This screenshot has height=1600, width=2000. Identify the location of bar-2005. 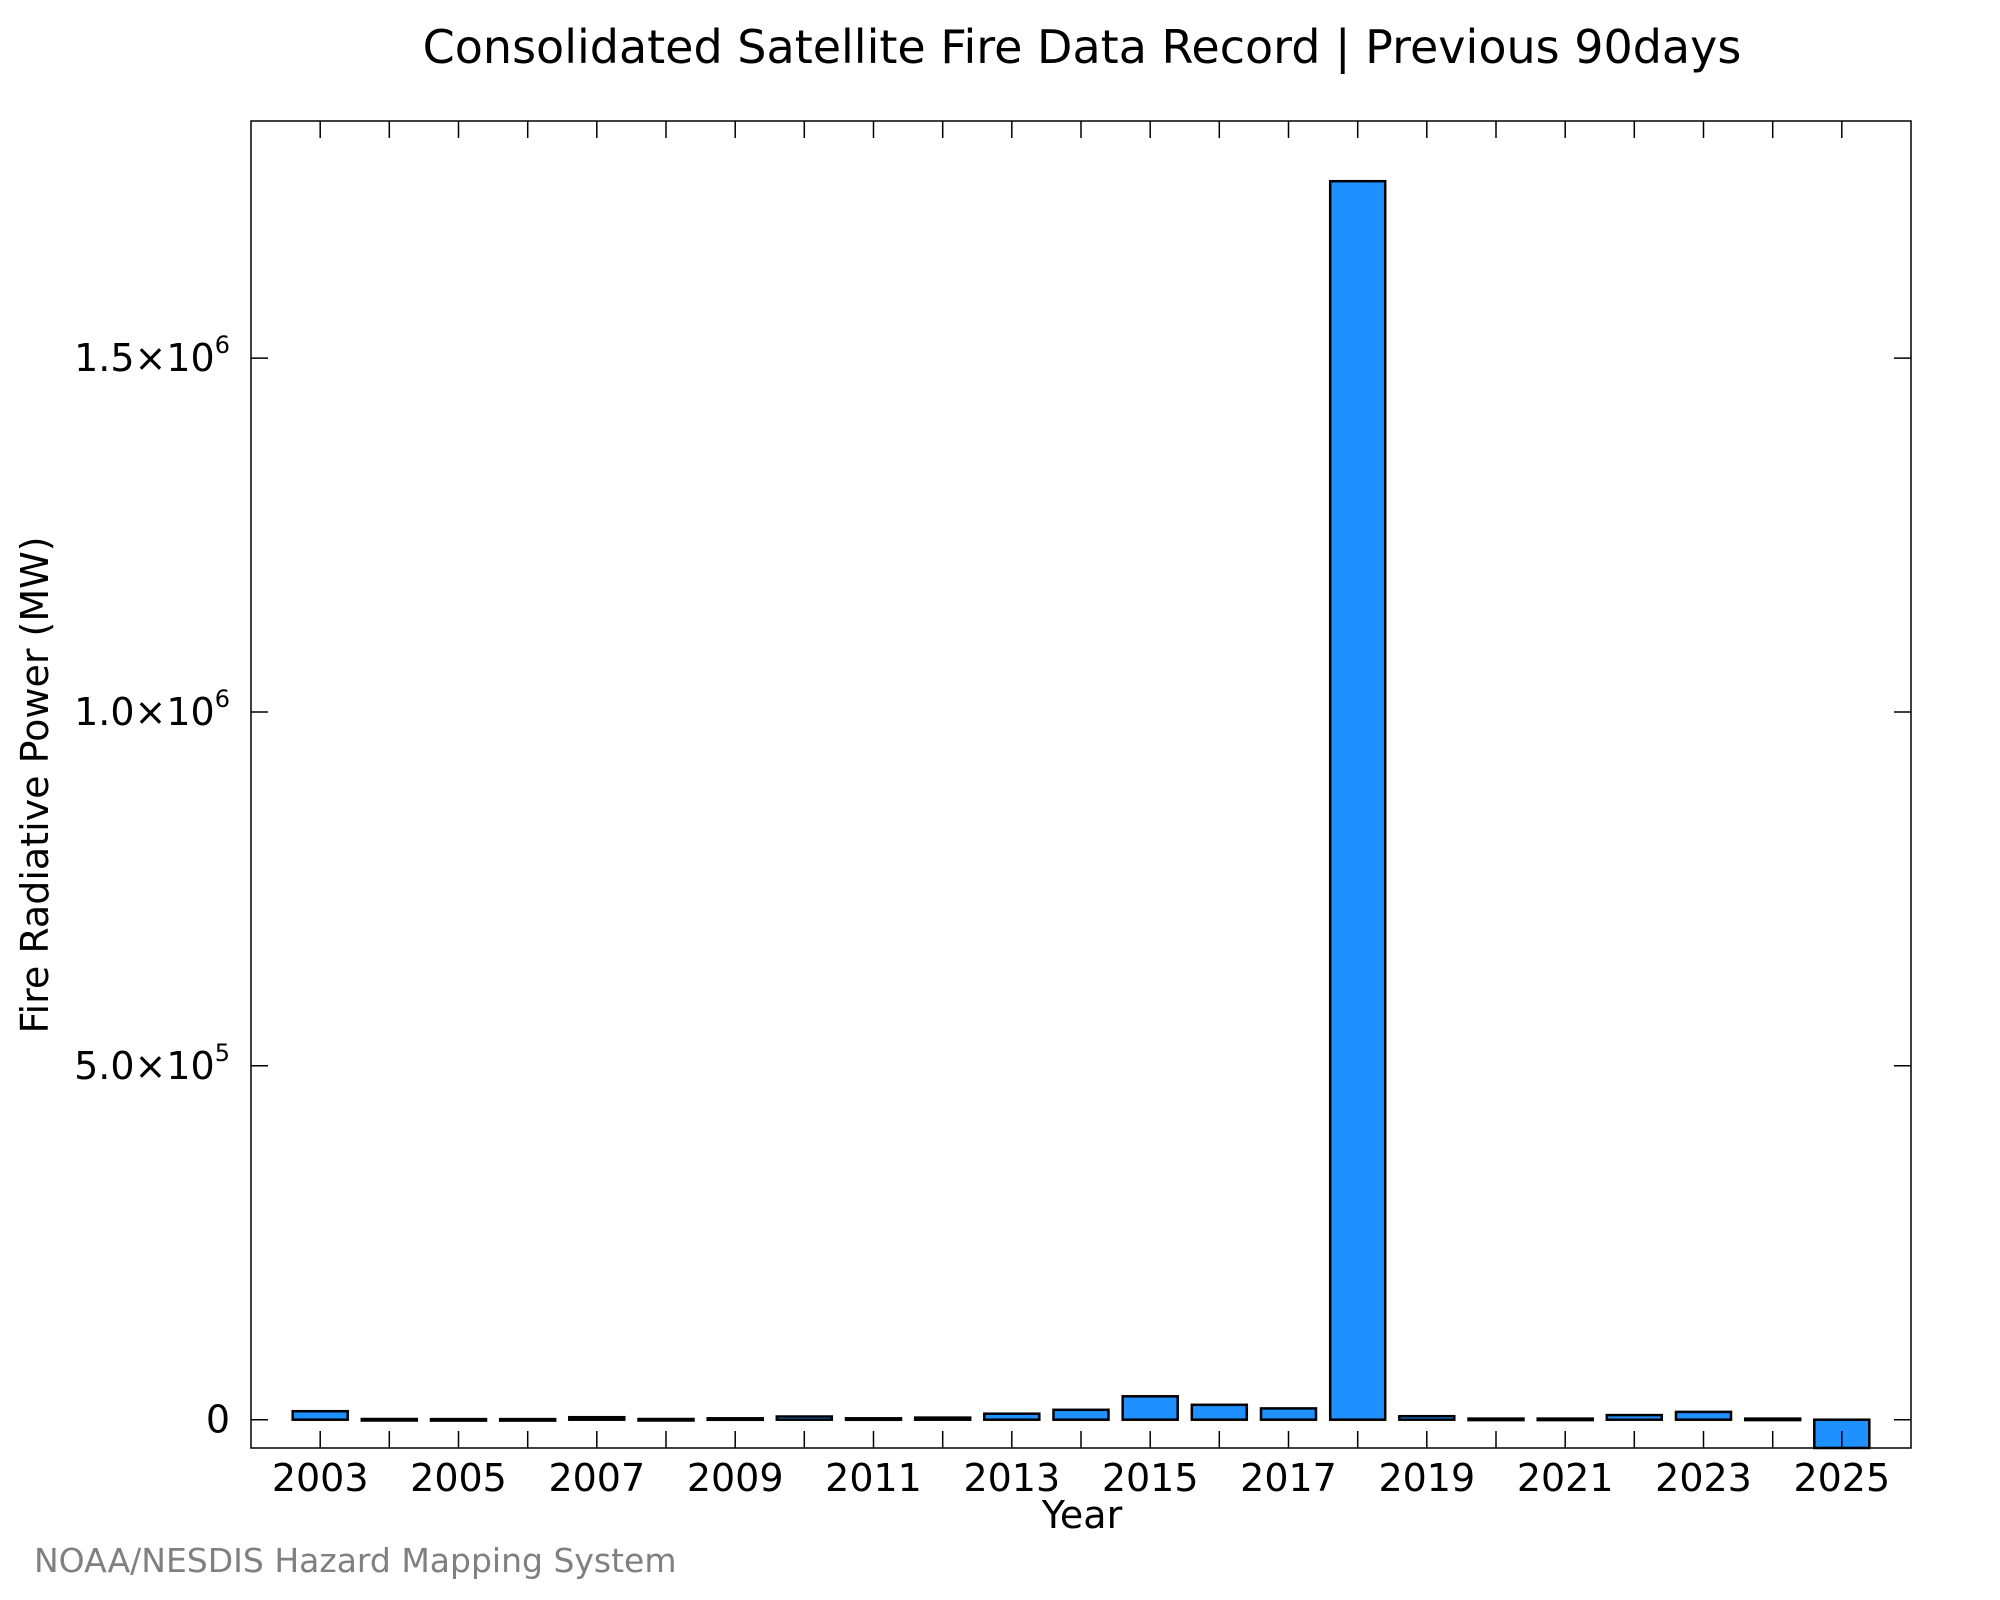
(458, 1419).